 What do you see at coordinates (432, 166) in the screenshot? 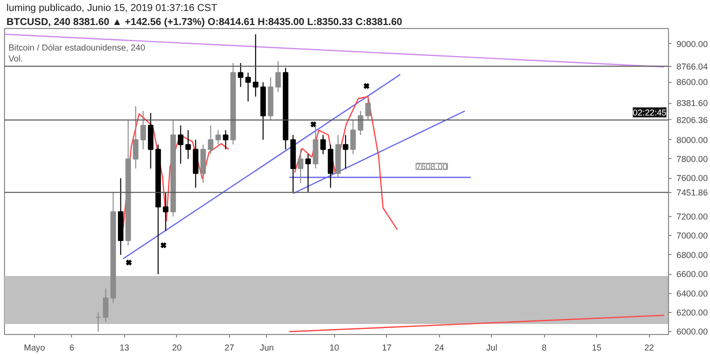
I see `annotation: 7608.00` at bounding box center [432, 166].